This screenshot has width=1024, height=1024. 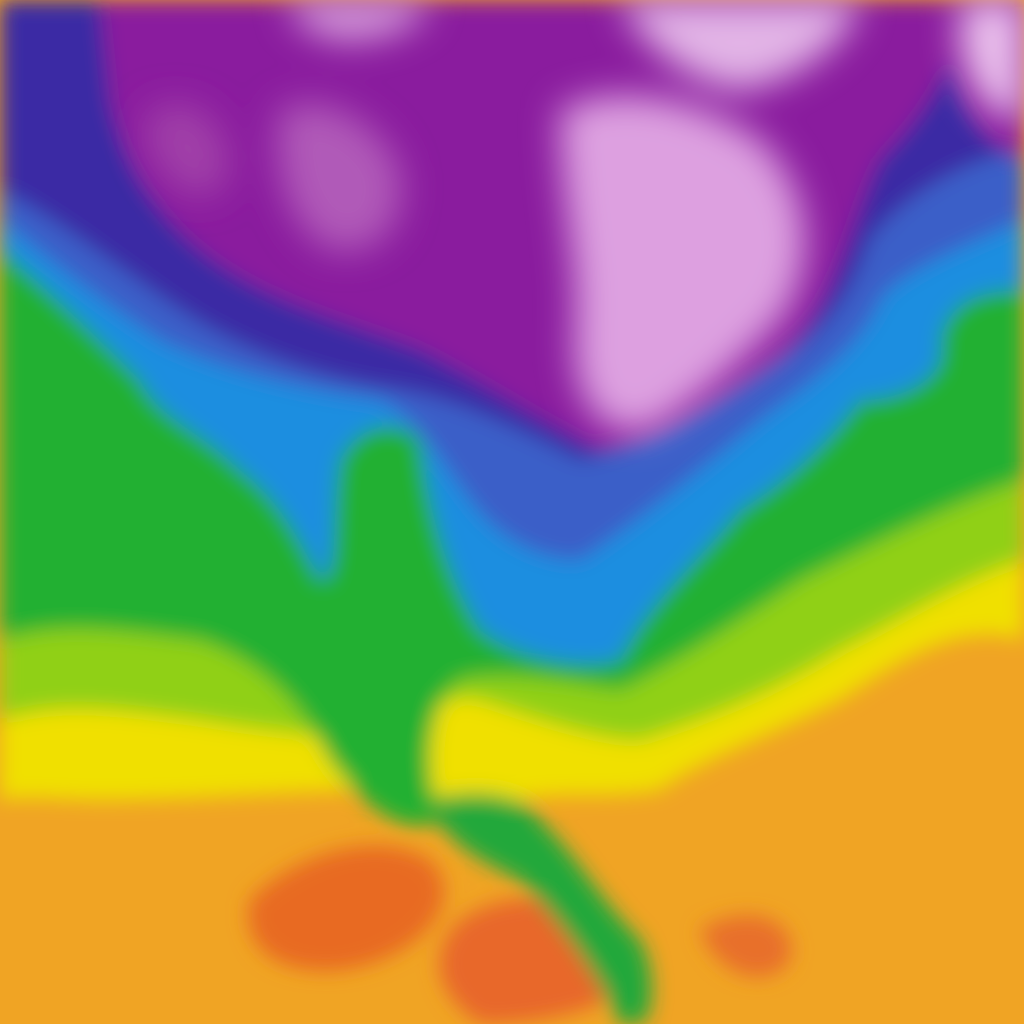 I want to click on frigid-zone, so click(x=187, y=150).